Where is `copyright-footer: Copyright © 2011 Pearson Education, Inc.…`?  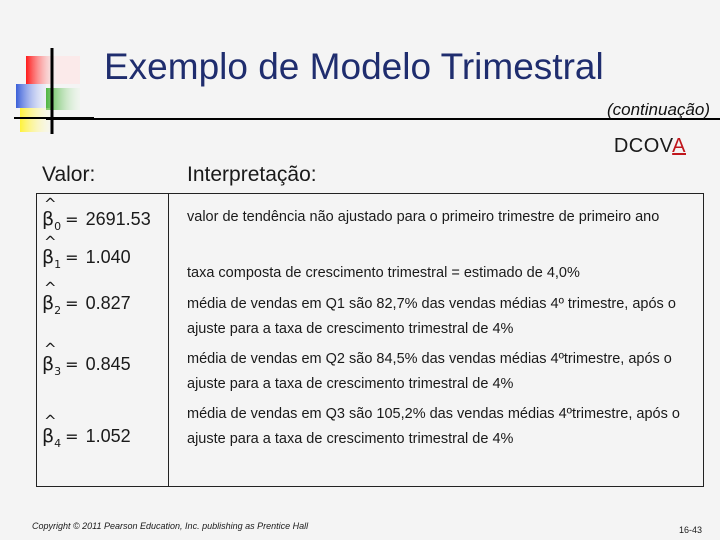
copyright-footer: Copyright © 2011 Pearson Education, Inc.… is located at coordinates (170, 526).